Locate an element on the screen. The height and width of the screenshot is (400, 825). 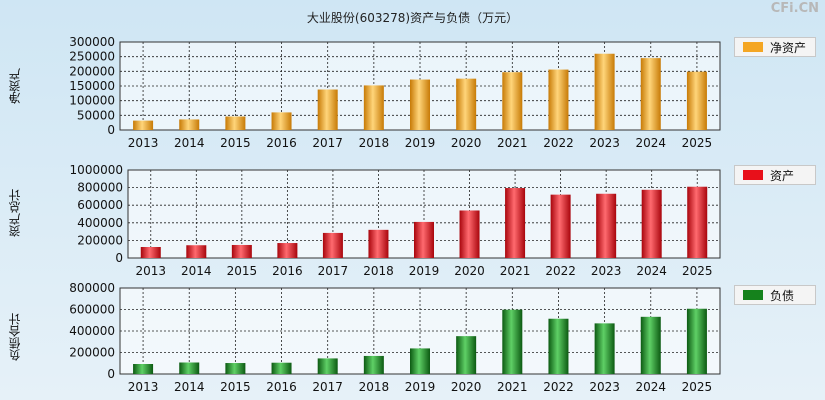
legend-assets: 资产 is located at coordinates (775, 175).